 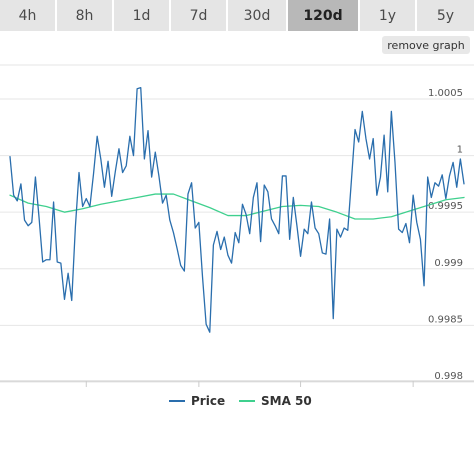 What do you see at coordinates (237, 206) in the screenshot?
I see `sma-50-line` at bounding box center [237, 206].